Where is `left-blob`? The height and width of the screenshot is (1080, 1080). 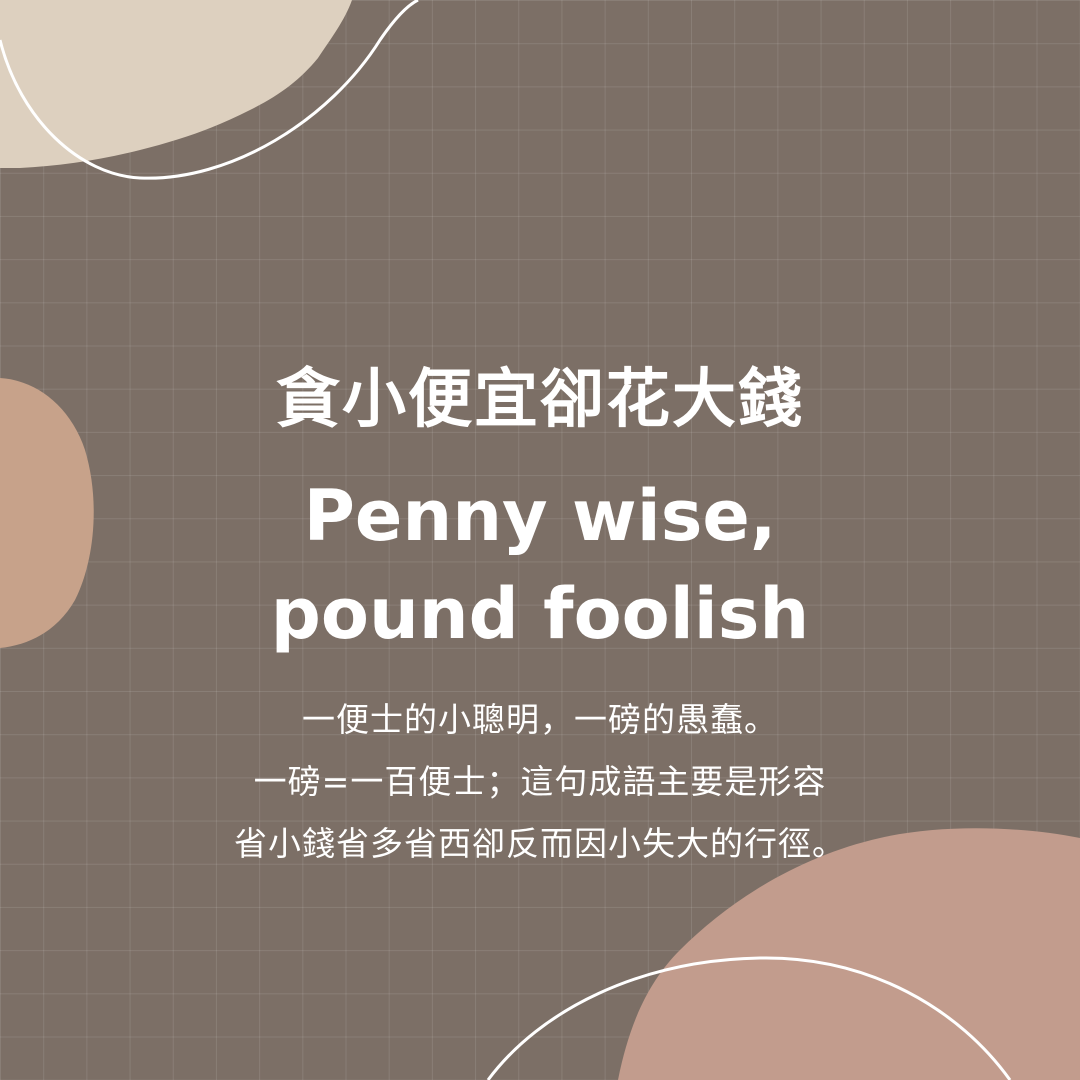
left-blob is located at coordinates (47, 513).